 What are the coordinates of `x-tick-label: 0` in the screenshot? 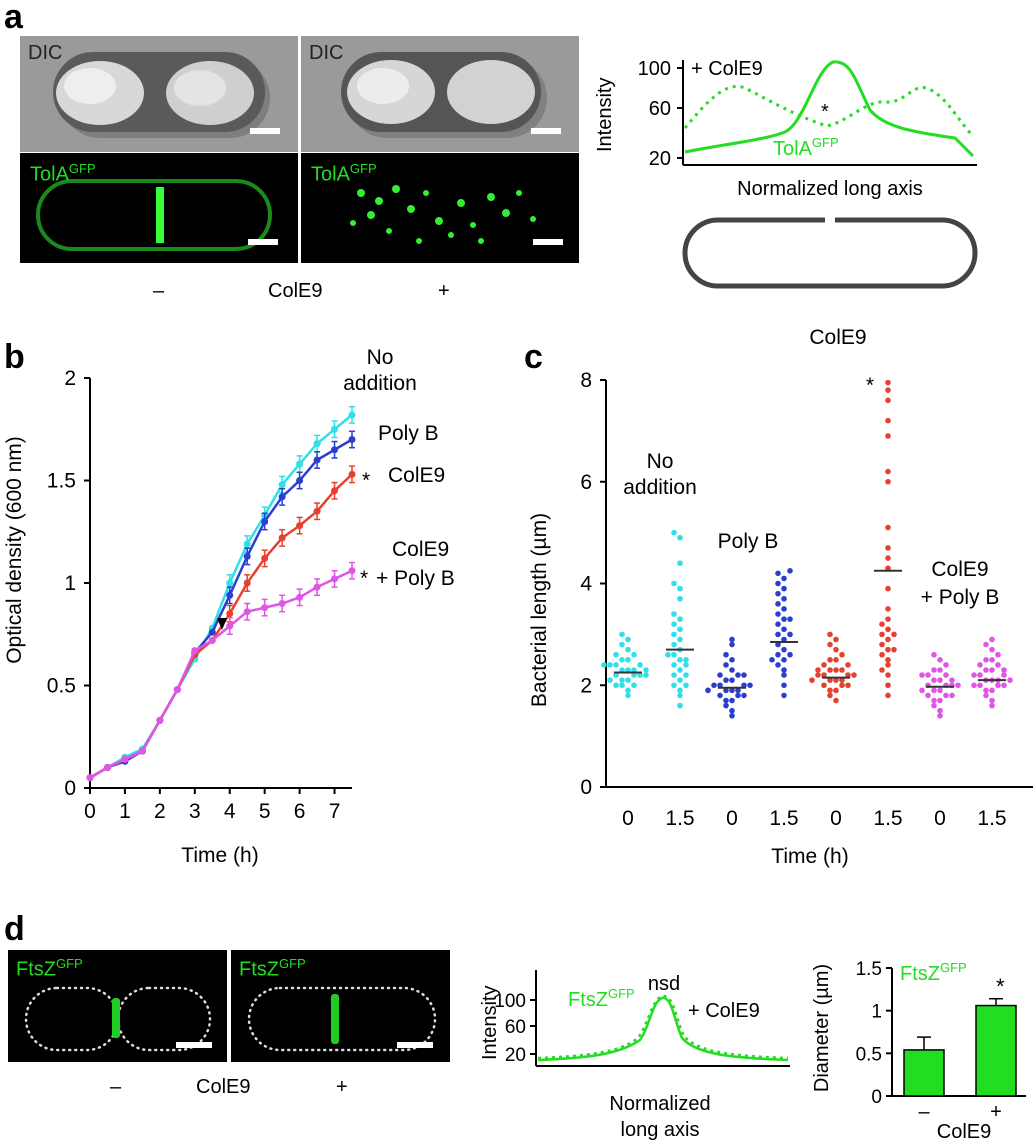 It's located at (940, 818).